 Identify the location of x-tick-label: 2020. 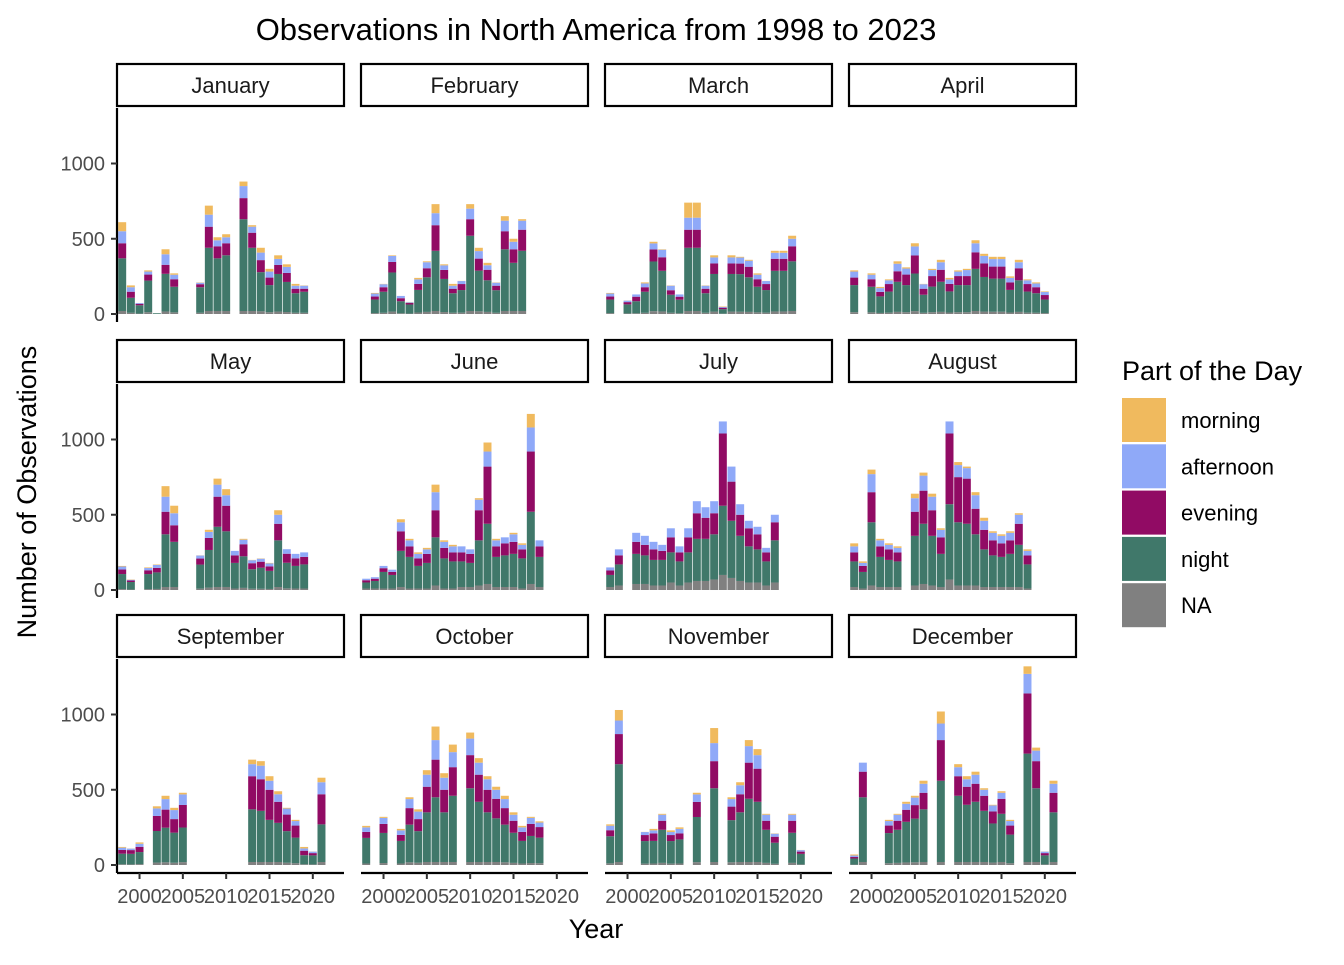
(557, 897).